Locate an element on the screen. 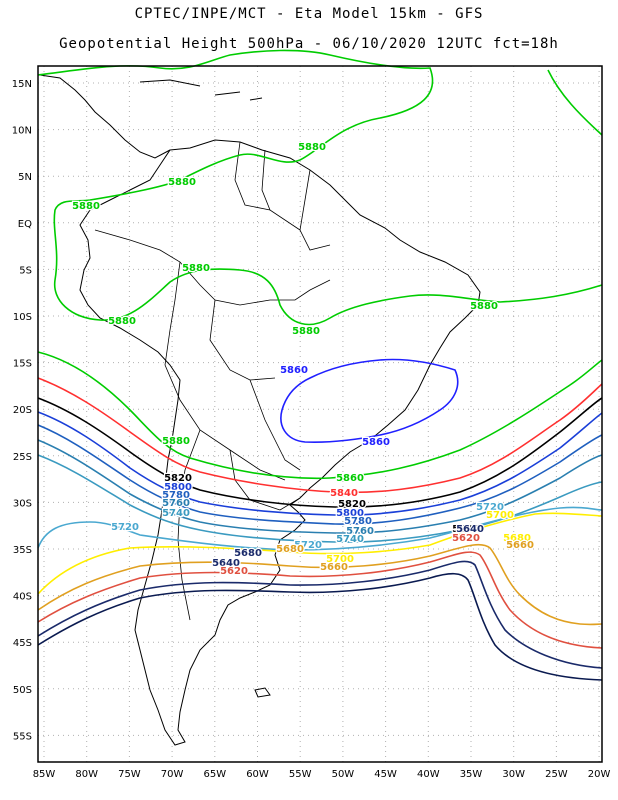 This screenshot has height=800, width=618. lon-label: 70W is located at coordinates (172, 774).